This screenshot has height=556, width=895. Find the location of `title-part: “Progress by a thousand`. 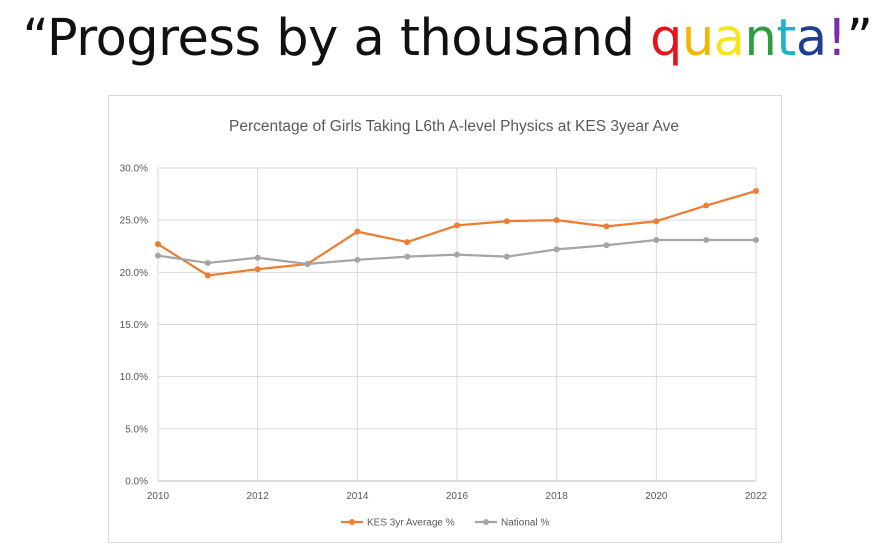

title-part: “Progress by a thousand is located at coordinates (336, 38).